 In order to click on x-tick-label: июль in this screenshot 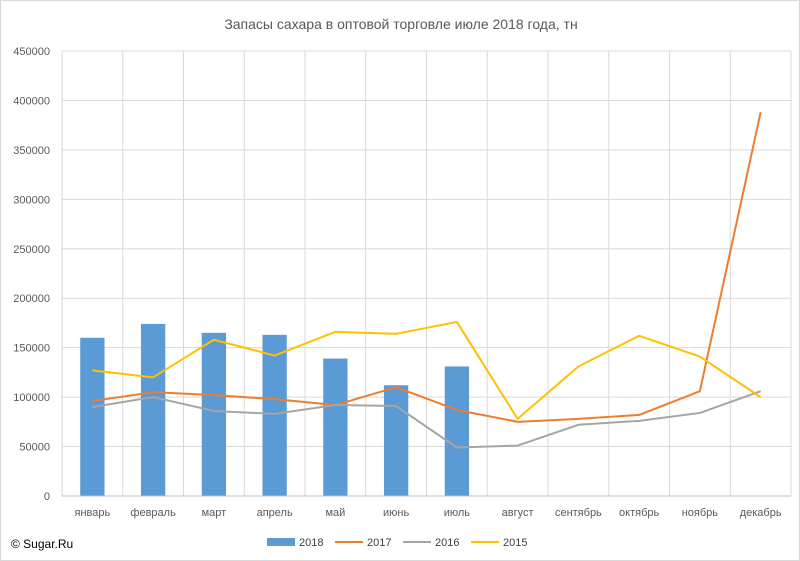, I will do `click(457, 513)`.